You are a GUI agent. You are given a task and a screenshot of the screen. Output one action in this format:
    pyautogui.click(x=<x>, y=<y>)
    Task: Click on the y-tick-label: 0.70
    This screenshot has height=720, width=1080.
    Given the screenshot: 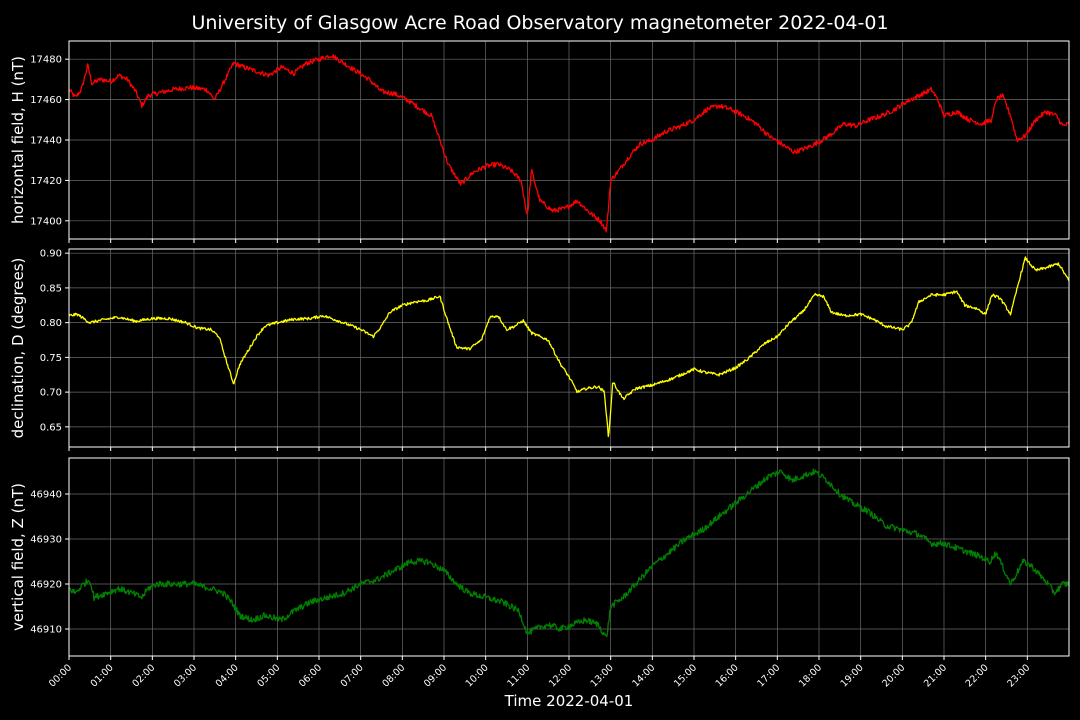 What is the action you would take?
    pyautogui.click(x=51, y=393)
    